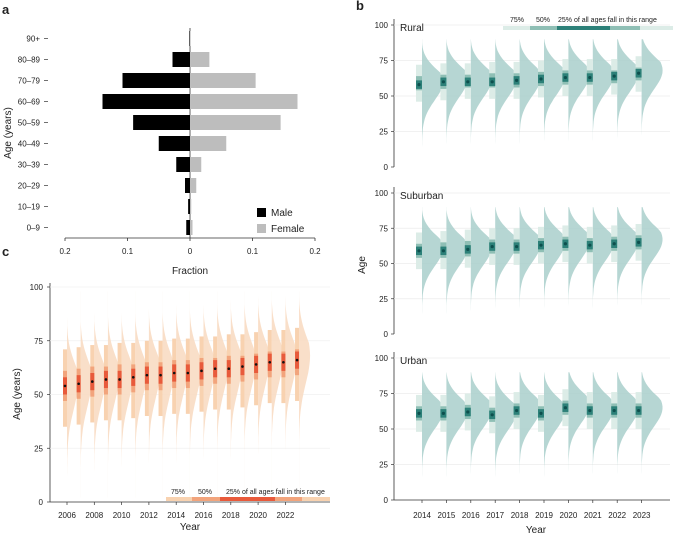 This screenshot has height=534, width=685. I want to click on category-label: 80–89, so click(29, 60).